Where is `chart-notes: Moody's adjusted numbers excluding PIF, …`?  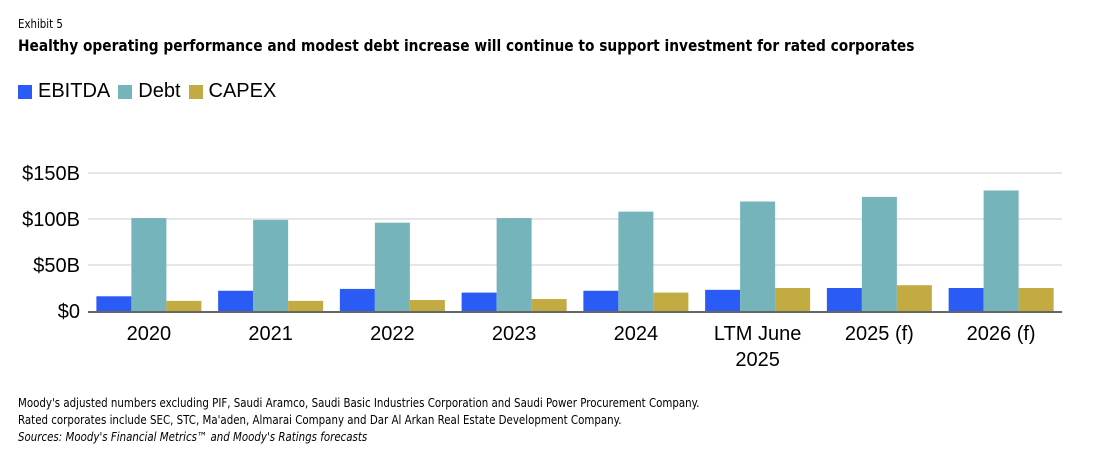
chart-notes: Moody's adjusted numbers excluding PIF, … is located at coordinates (359, 419).